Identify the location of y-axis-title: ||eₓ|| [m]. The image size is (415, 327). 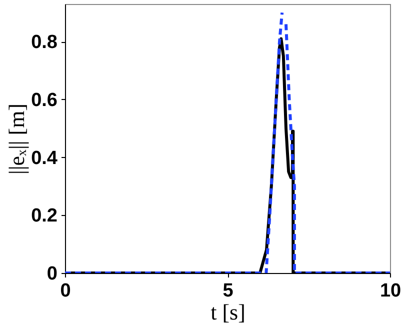
(17, 139).